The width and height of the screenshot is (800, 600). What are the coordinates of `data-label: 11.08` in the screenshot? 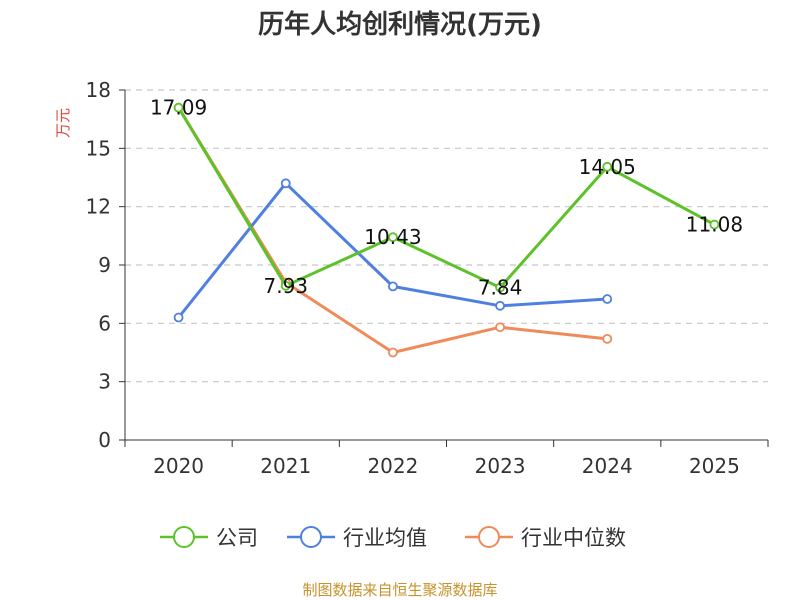 It's located at (714, 225).